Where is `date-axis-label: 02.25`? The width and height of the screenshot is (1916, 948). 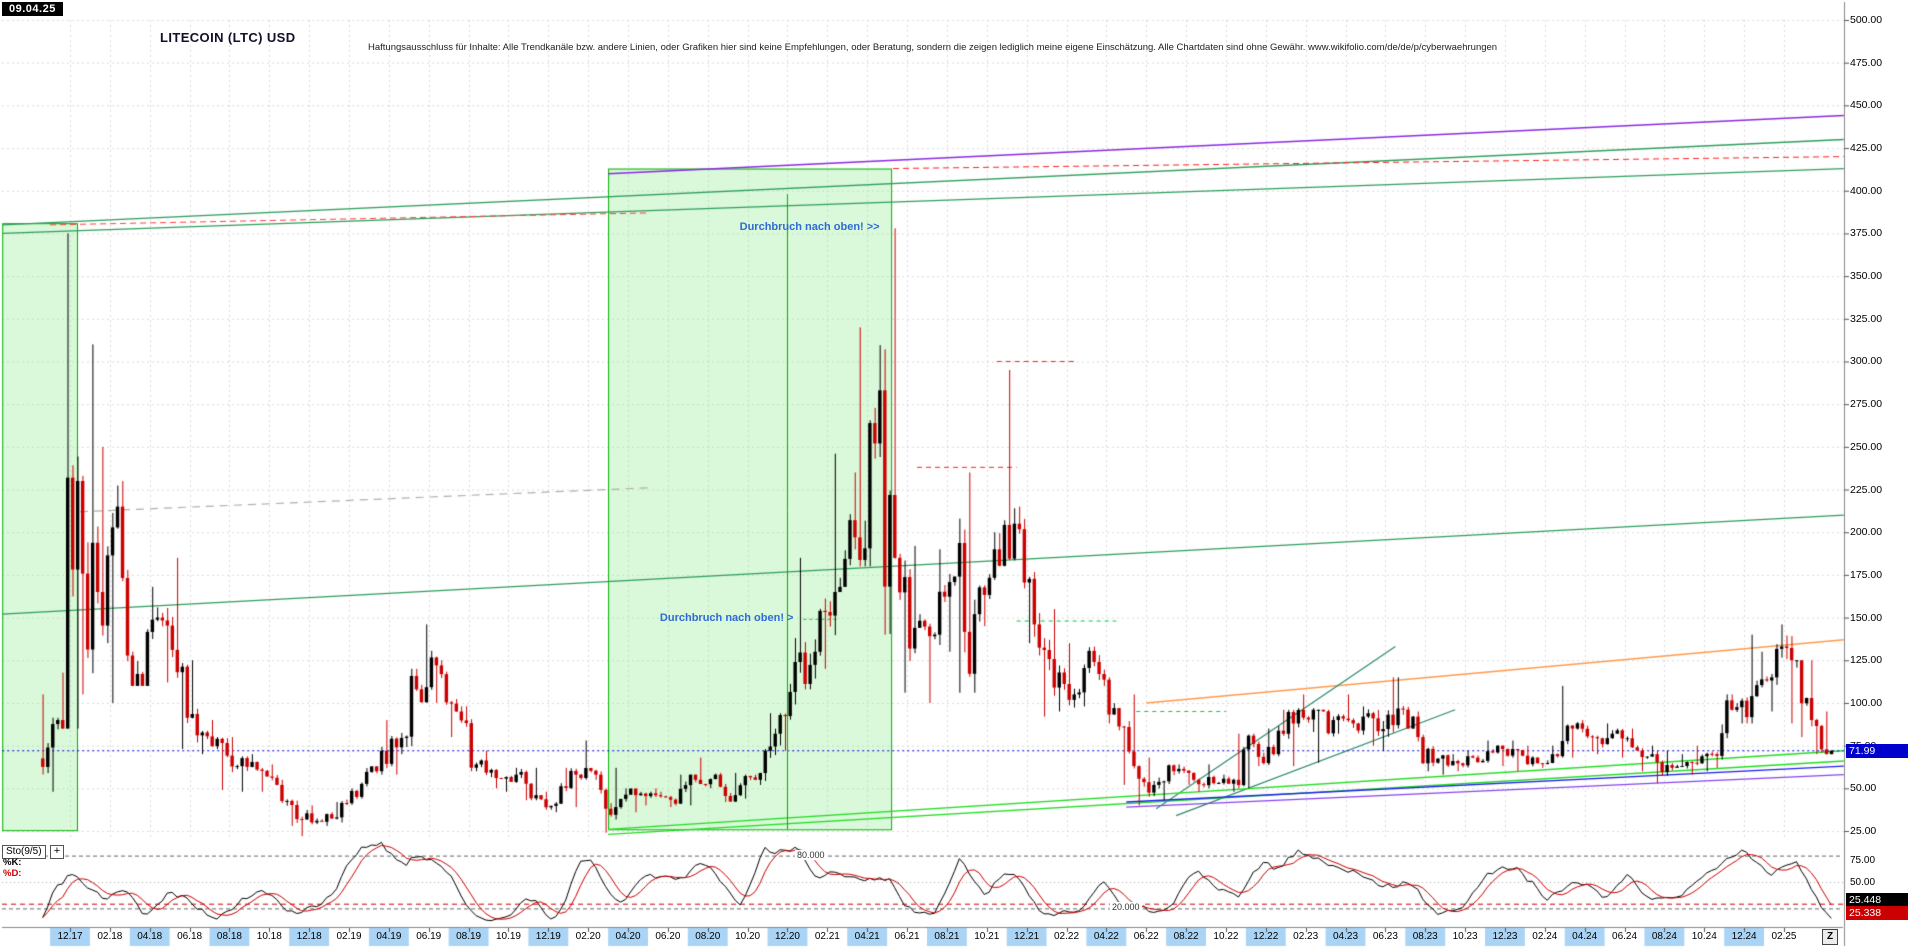
date-axis-label: 02.25 is located at coordinates (1784, 936).